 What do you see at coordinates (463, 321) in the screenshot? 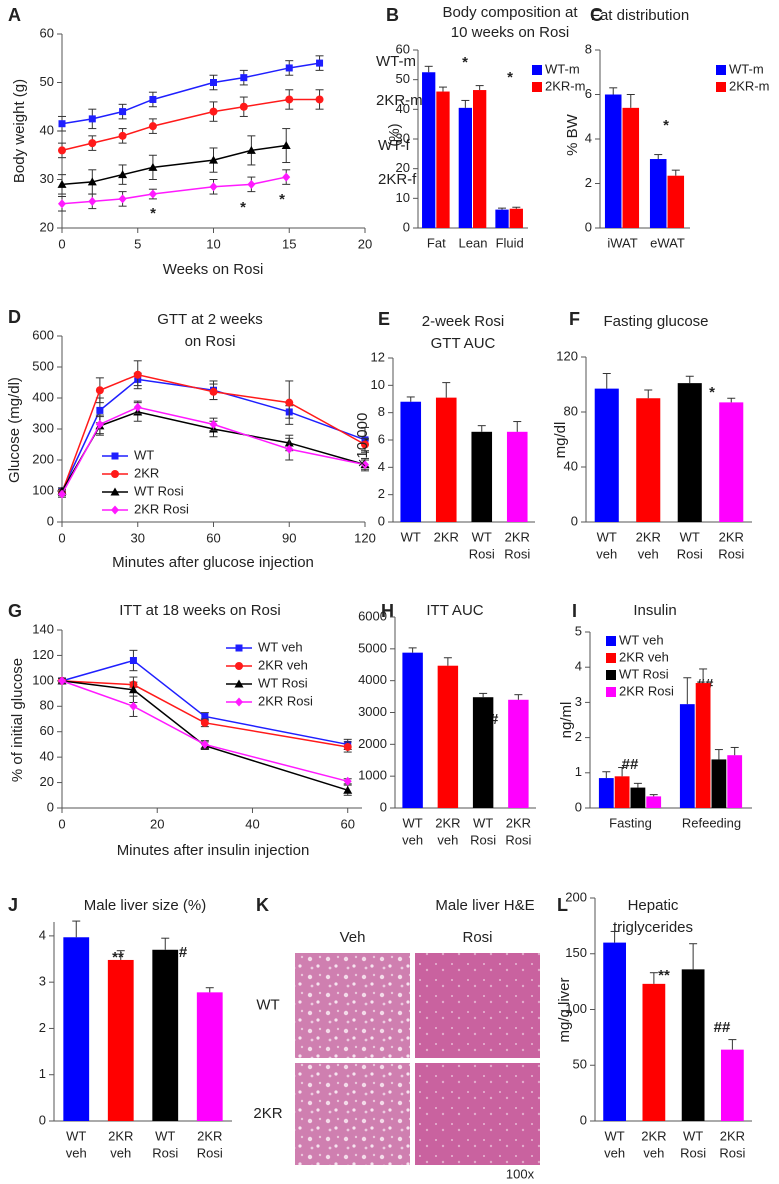
I see `chart-title: 2-week Rosi` at bounding box center [463, 321].